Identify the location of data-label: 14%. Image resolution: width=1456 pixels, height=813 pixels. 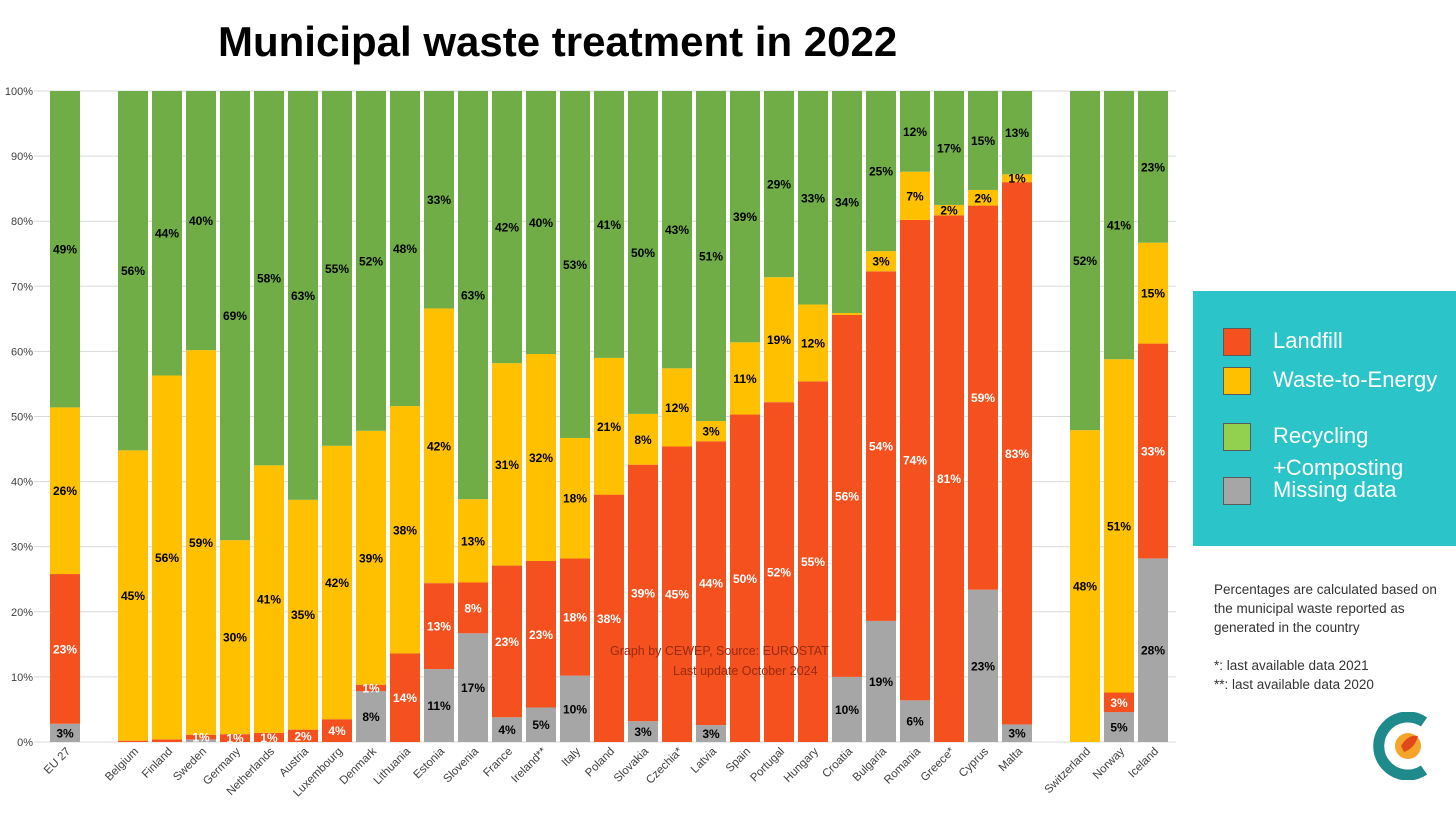
(405, 698).